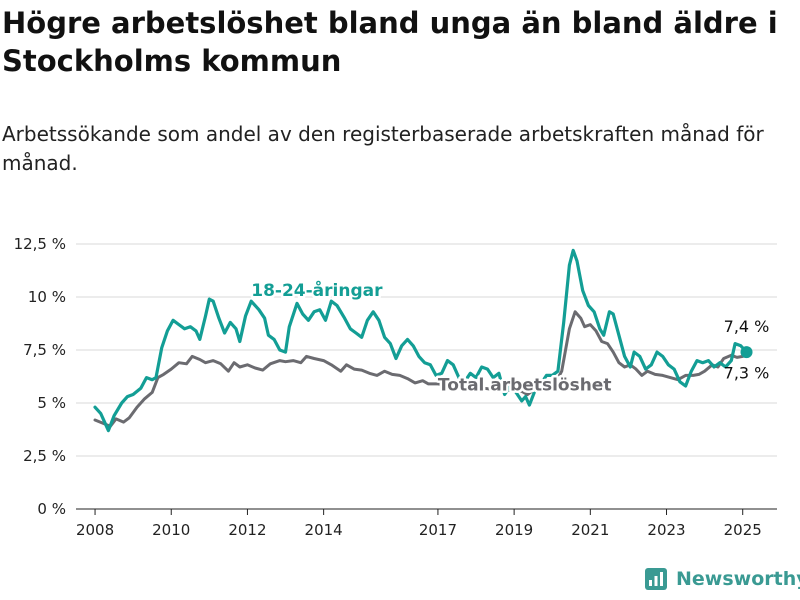 The height and width of the screenshot is (600, 800). What do you see at coordinates (51, 403) in the screenshot?
I see `y-tick-label: 5 %` at bounding box center [51, 403].